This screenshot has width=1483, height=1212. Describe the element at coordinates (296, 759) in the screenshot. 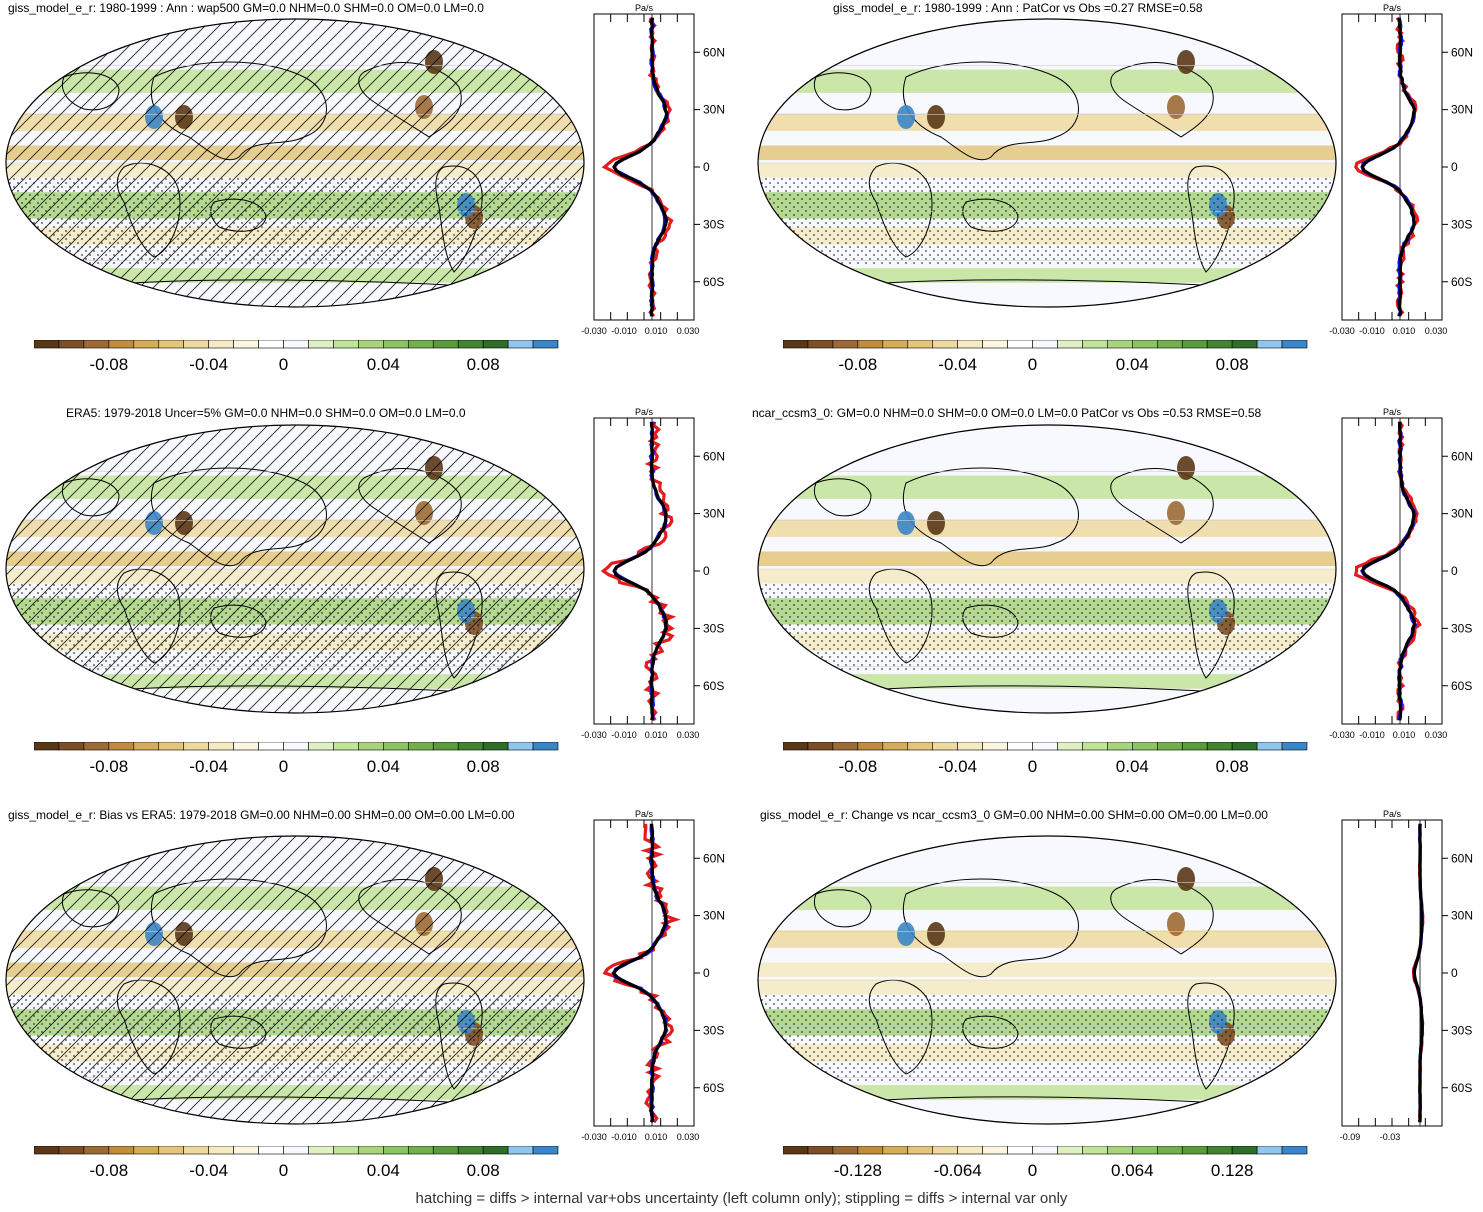

I see `colorbar-3: -0.08 -0.04 0 0.04 0.08` at that location.